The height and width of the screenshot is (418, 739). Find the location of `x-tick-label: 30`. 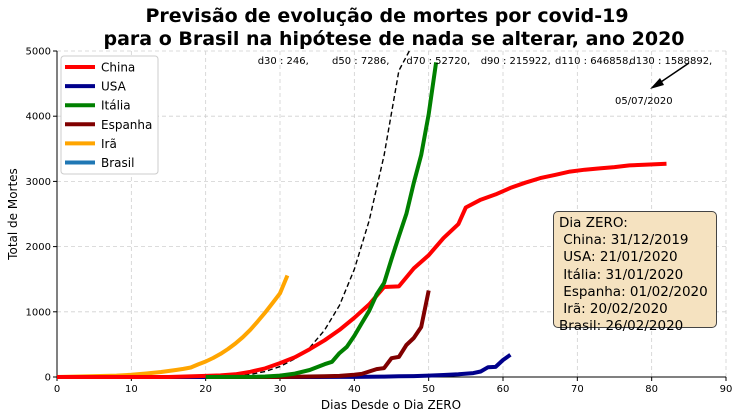

x-tick-label: 30 is located at coordinates (280, 389).